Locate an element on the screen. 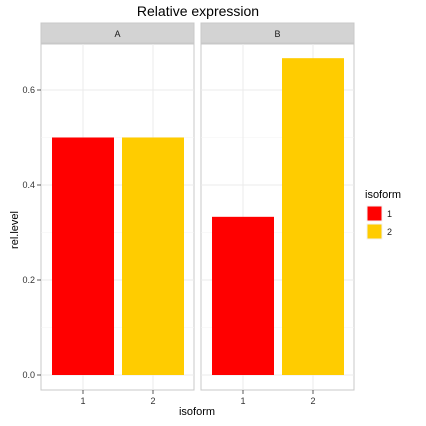 This screenshot has height=426, width=426. y-tick-label: 0.0 is located at coordinates (28, 375).